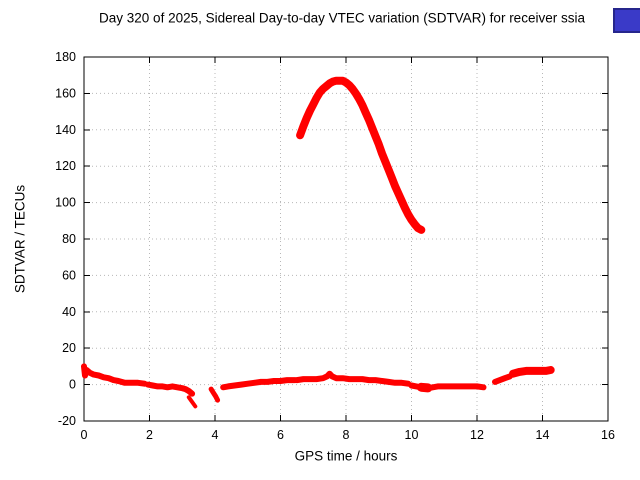 This screenshot has height=480, width=640. Describe the element at coordinates (67, 421) in the screenshot. I see `svg-text: -20` at that location.